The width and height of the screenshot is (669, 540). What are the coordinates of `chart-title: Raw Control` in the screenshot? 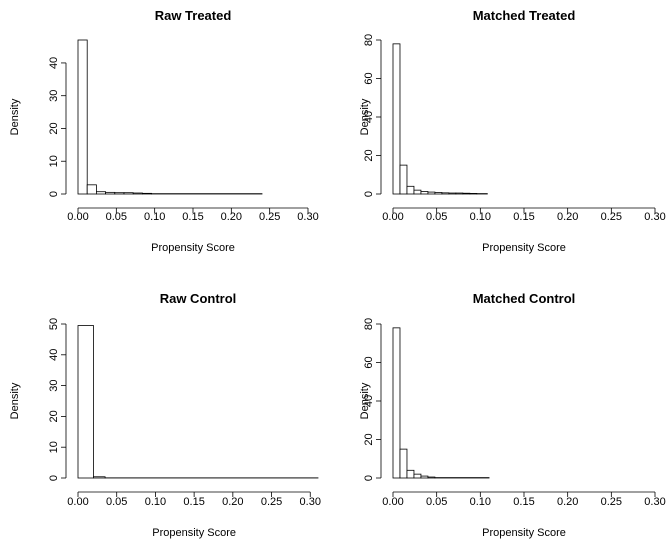 It's located at (198, 298).